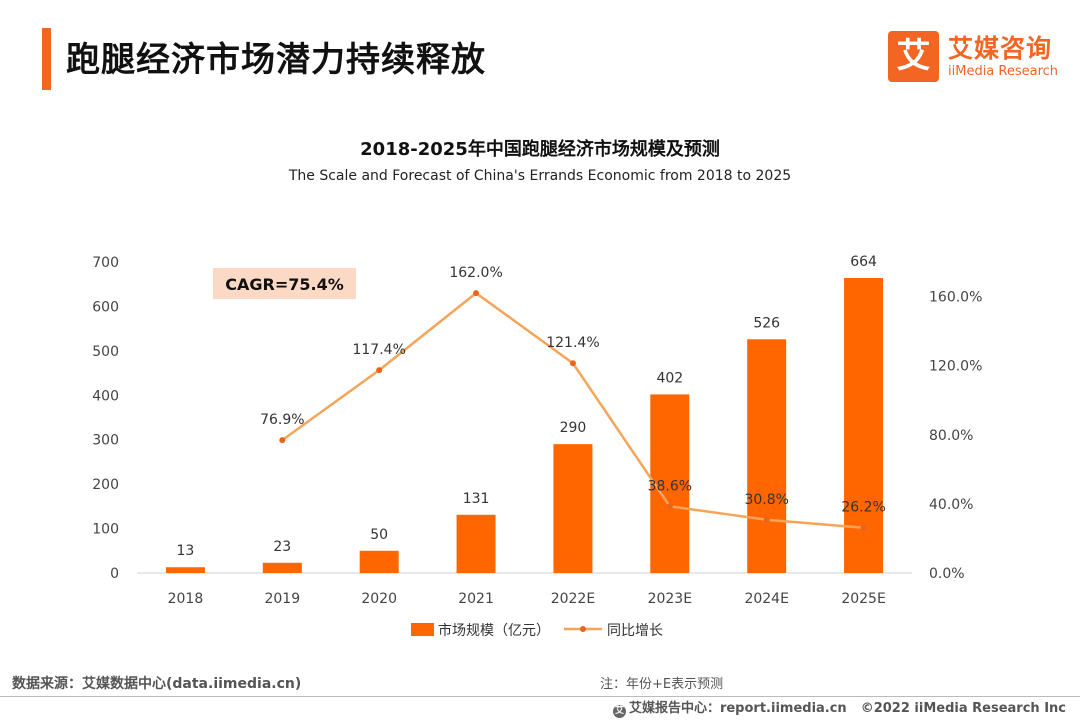 The height and width of the screenshot is (720, 1080). What do you see at coordinates (114, 574) in the screenshot?
I see `y-left-tick-label: 0` at bounding box center [114, 574].